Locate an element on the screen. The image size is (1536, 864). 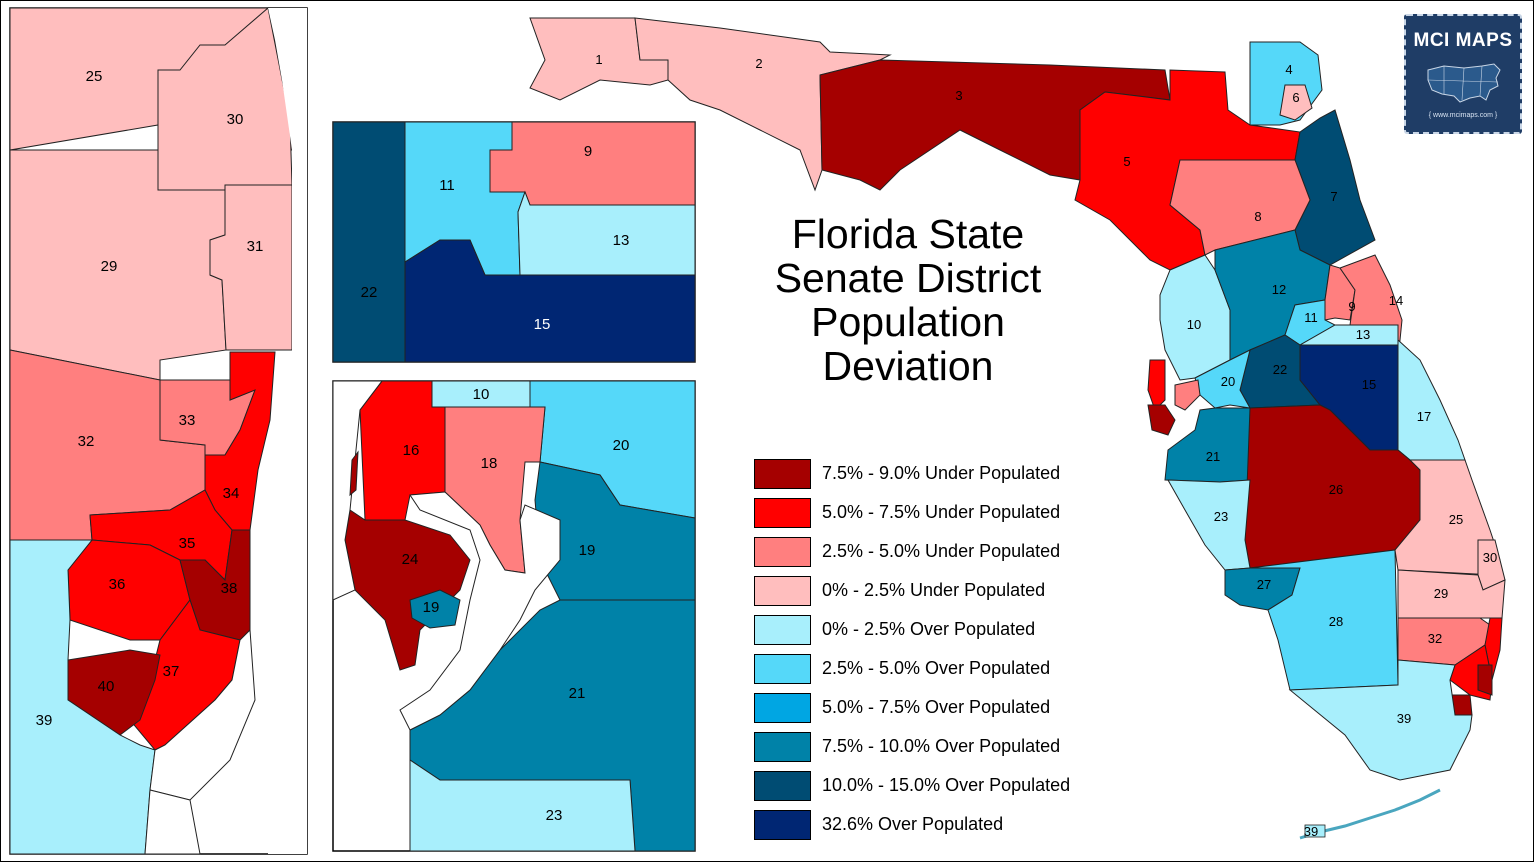
mci-maps-logo: MCI MAPS { www.mcimaps.com } is located at coordinates (1463, 74).